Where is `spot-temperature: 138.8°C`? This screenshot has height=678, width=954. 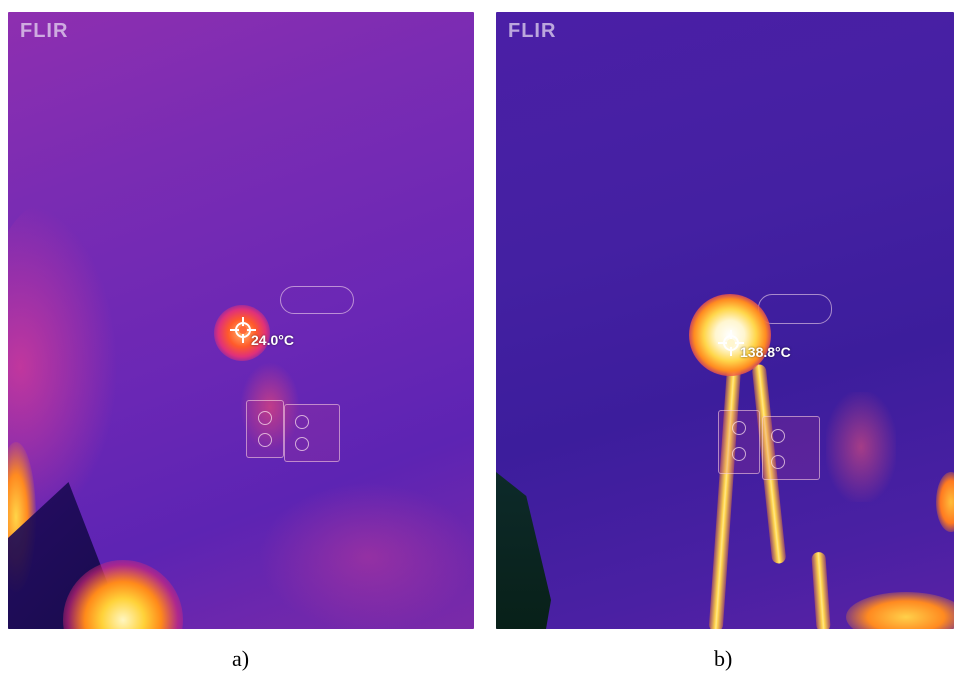 spot-temperature: 138.8°C is located at coordinates (765, 352).